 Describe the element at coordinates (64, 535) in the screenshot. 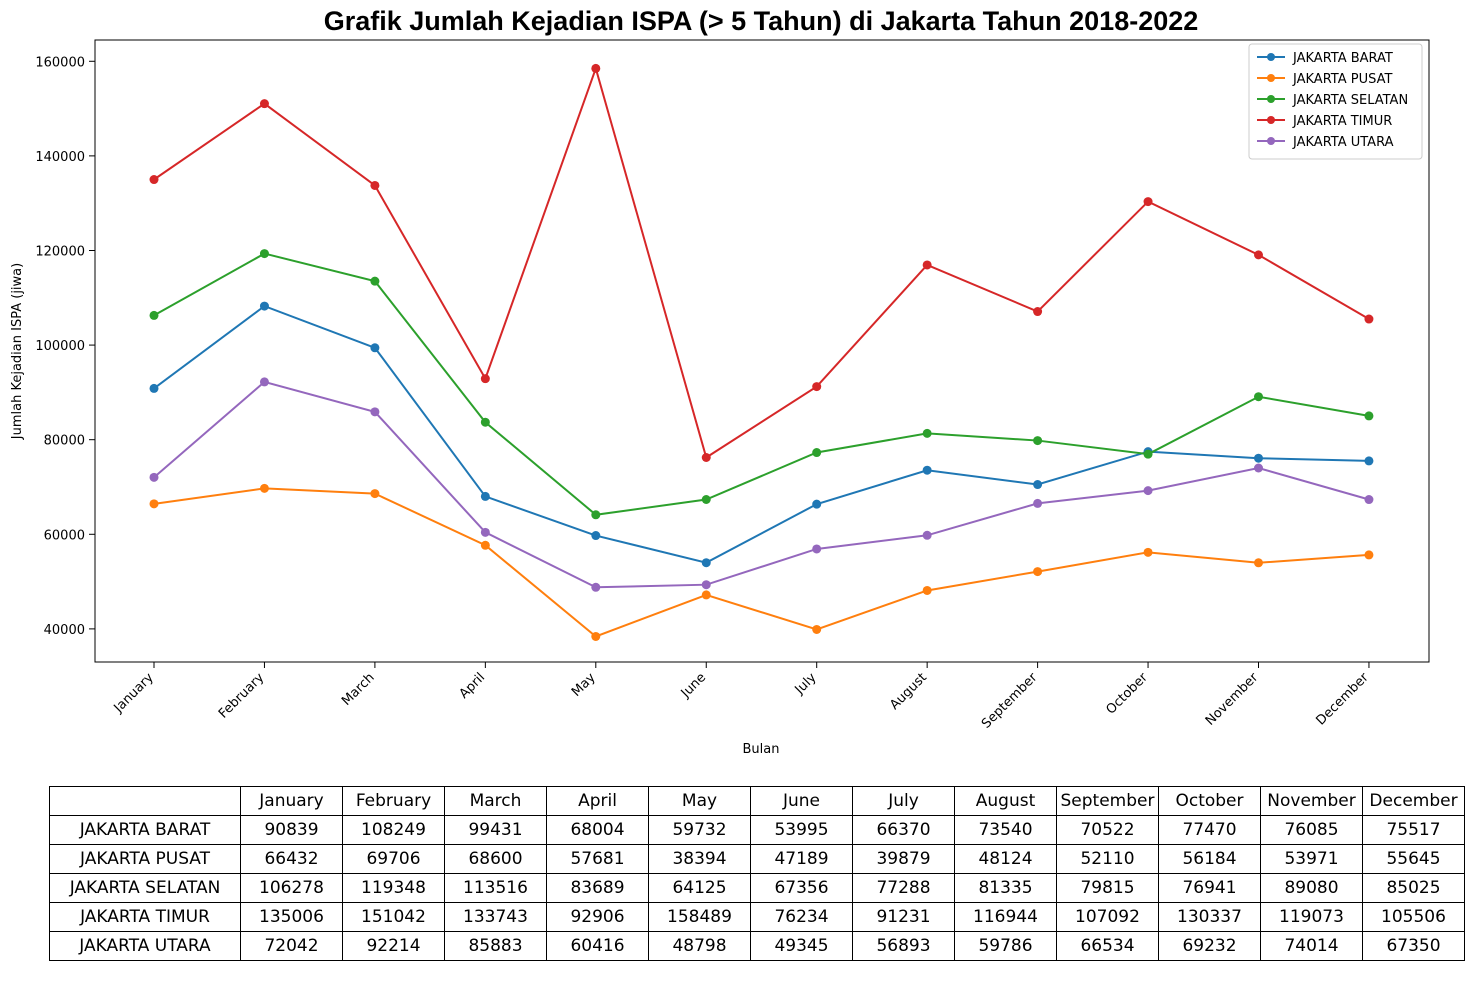

I see `y-tick-label: 60000` at that location.